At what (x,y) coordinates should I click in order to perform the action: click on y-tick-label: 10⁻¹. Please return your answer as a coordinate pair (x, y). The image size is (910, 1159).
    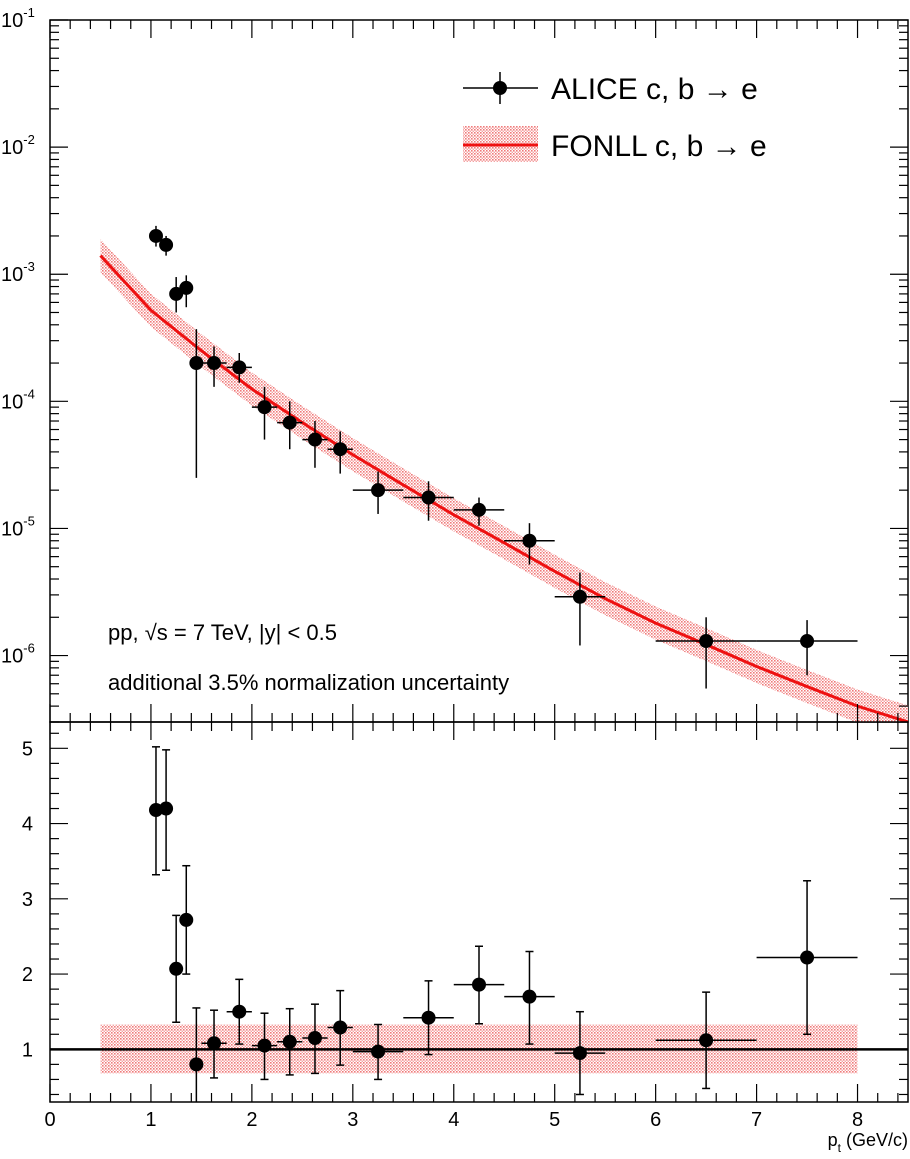
    Looking at the image, I should click on (18, 18).